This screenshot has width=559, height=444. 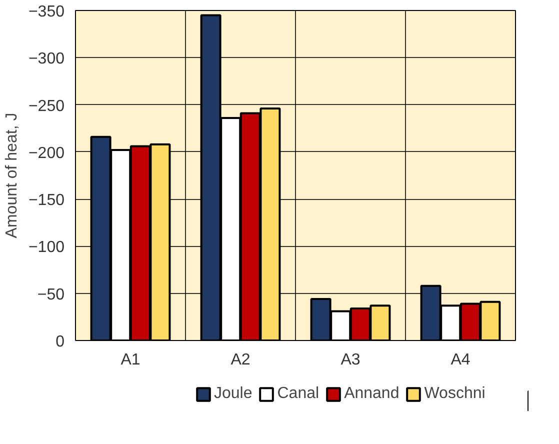 What do you see at coordinates (46, 59) in the screenshot?
I see `y-tick-label: −300` at bounding box center [46, 59].